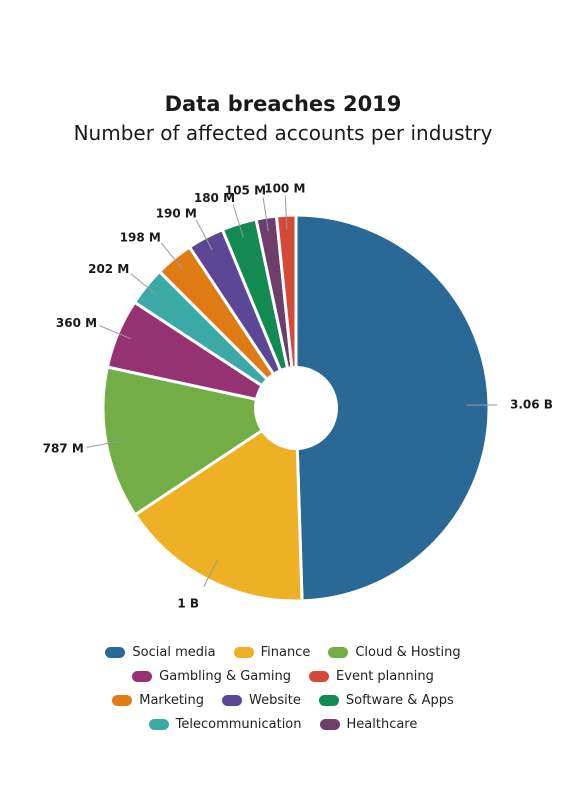 Image resolution: width=566 pixels, height=800 pixels. What do you see at coordinates (204, 235) in the screenshot?
I see `leader-line-website` at bounding box center [204, 235].